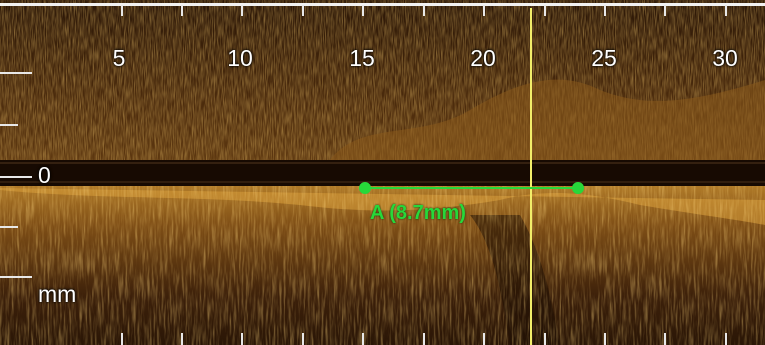  What do you see at coordinates (365, 188) in the screenshot?
I see `measurement-start-point` at bounding box center [365, 188].